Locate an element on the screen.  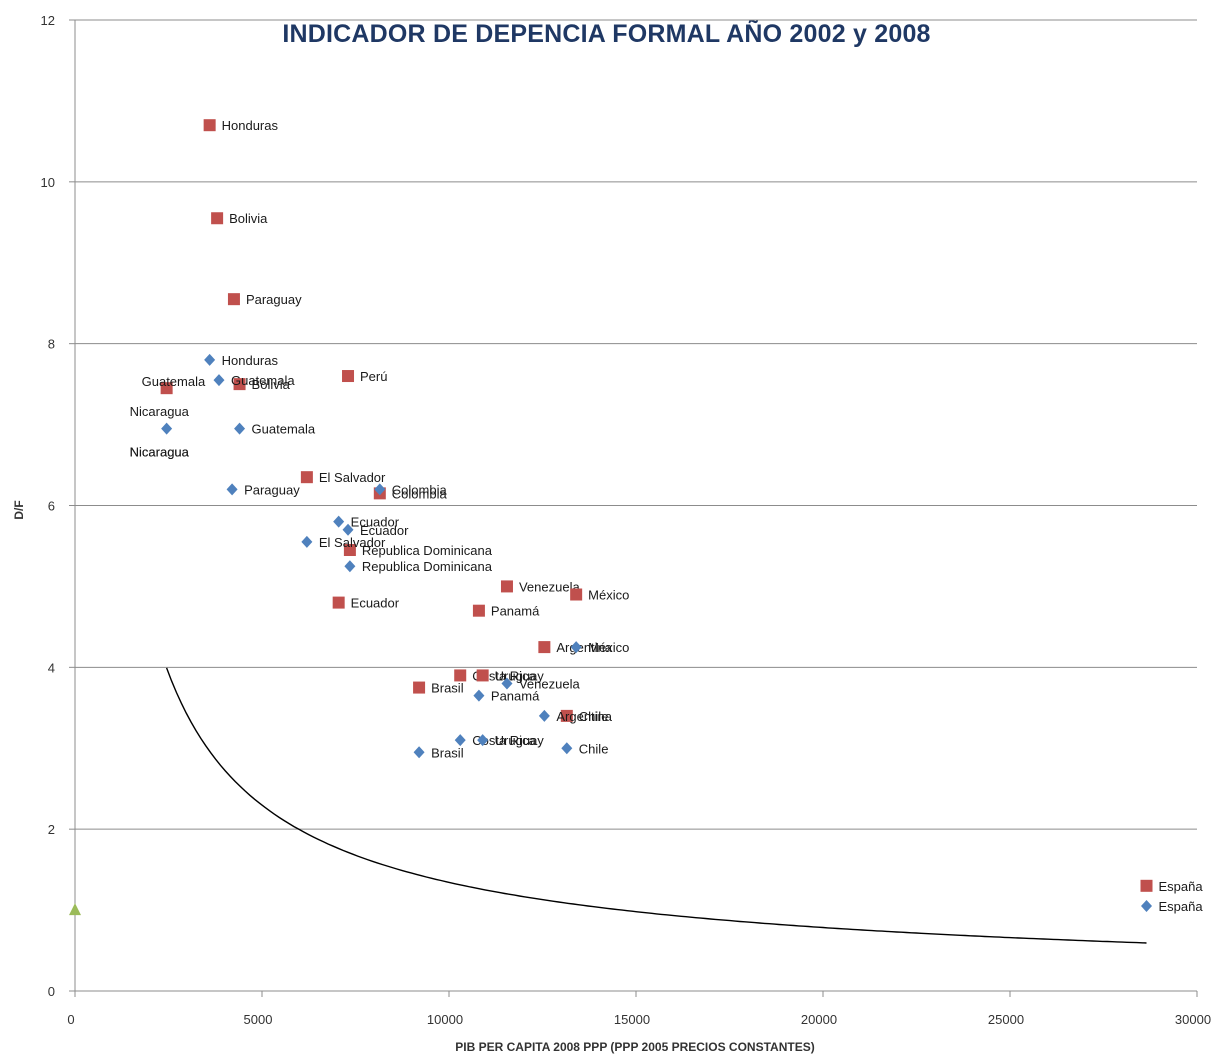
x-tick-label: 20000 is located at coordinates (819, 1019).